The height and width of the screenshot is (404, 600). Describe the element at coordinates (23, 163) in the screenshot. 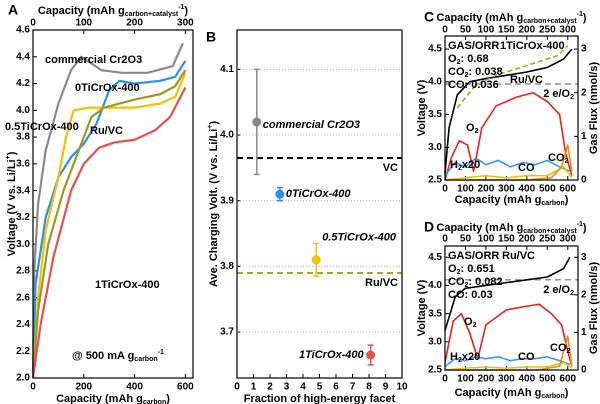

I see `y-tick-label: 3.6` at that location.